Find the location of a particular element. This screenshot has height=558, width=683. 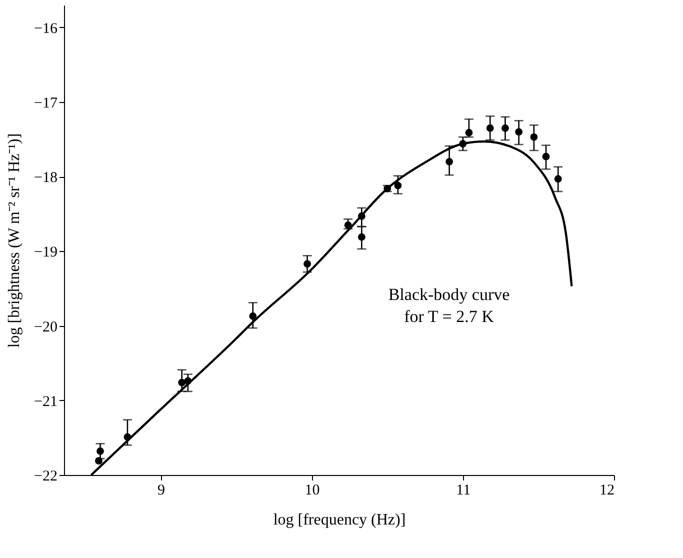

y-tick-label: −22 is located at coordinates (46, 476).